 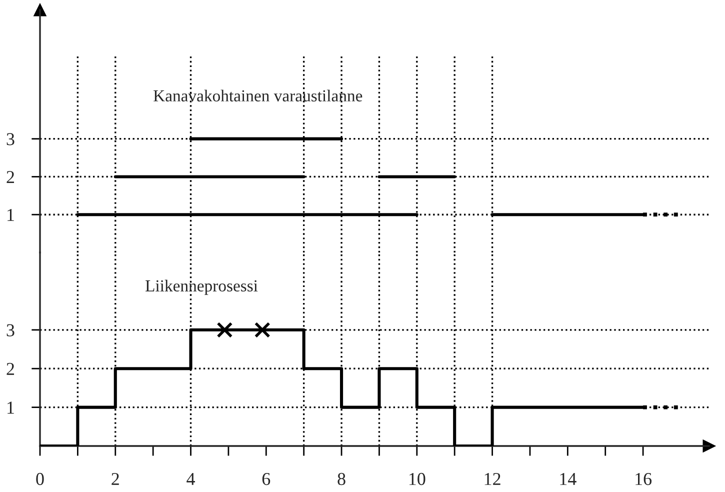 I want to click on x-tick-label: 10, so click(x=417, y=479).